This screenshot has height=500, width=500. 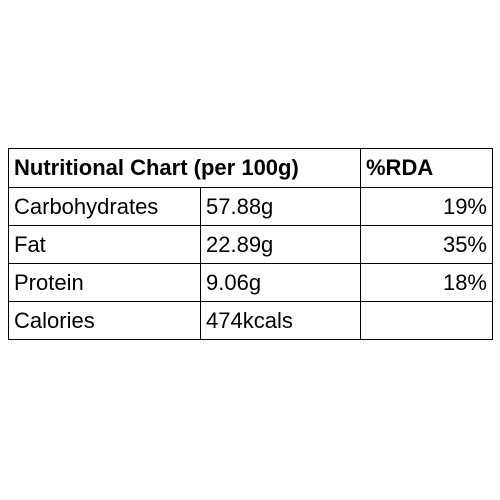 I want to click on table-row: Fat 22.89g 35%, so click(x=250, y=244).